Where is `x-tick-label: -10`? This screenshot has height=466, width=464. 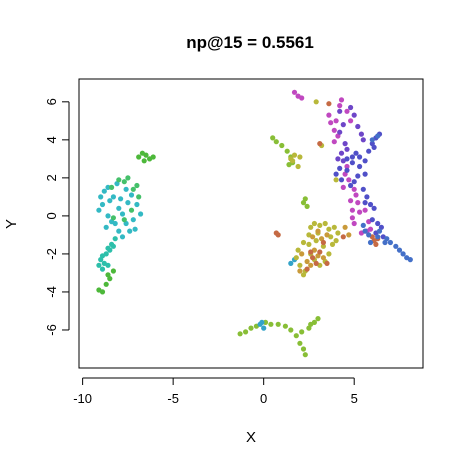
x-tick-label: -10 is located at coordinates (82, 398).